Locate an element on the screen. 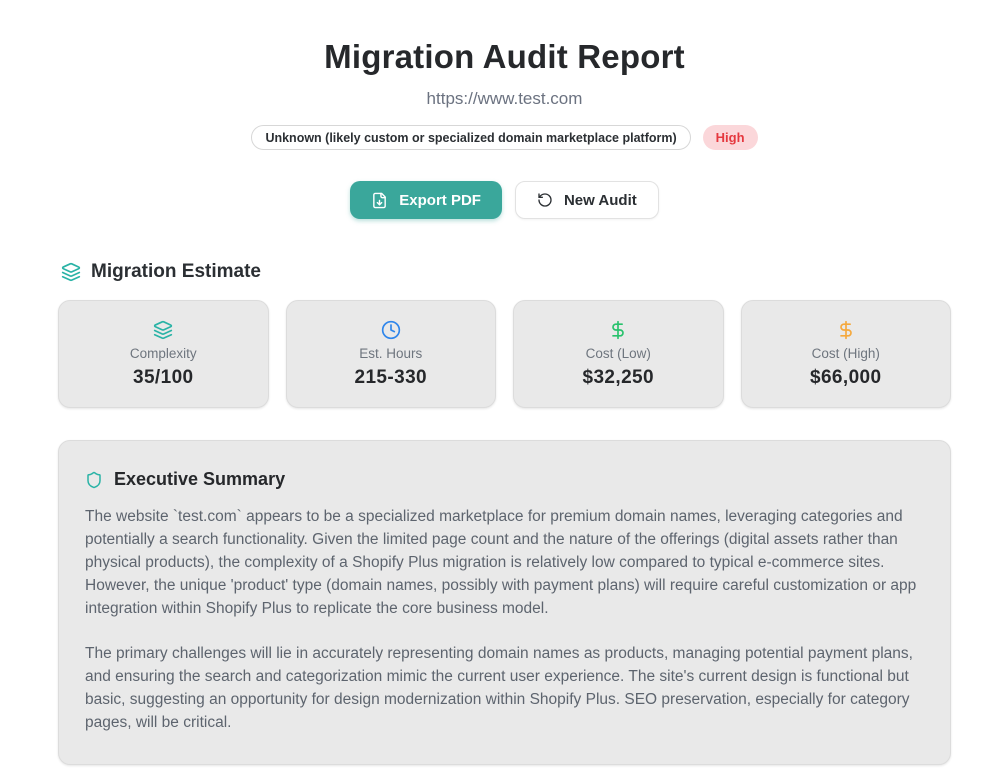  stat-card-cost-high: Cost (High) $66,000 is located at coordinates (845, 354).